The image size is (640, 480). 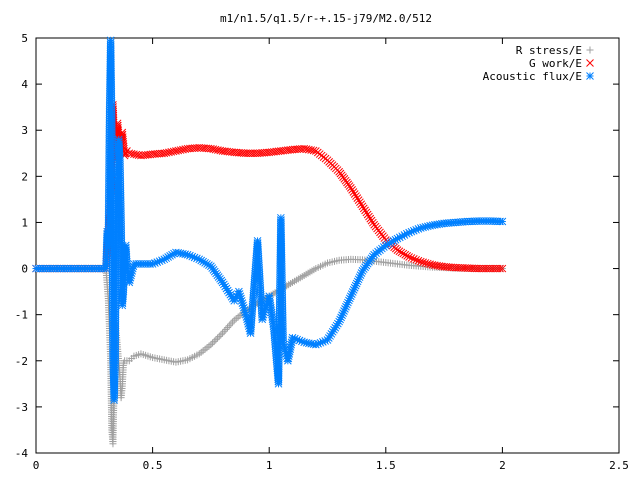 What do you see at coordinates (532, 76) in the screenshot?
I see `legend-label: Acoustic flux/E` at bounding box center [532, 76].